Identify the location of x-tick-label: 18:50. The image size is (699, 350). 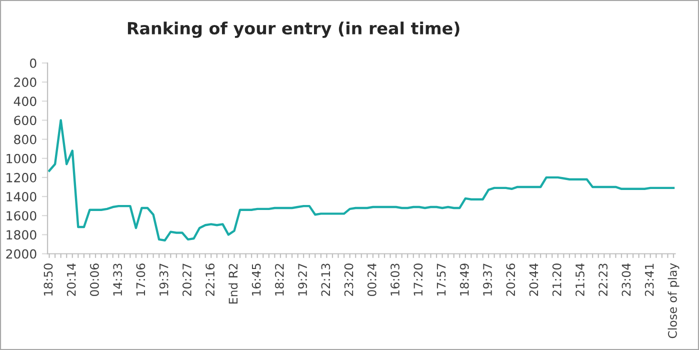
(48, 280).